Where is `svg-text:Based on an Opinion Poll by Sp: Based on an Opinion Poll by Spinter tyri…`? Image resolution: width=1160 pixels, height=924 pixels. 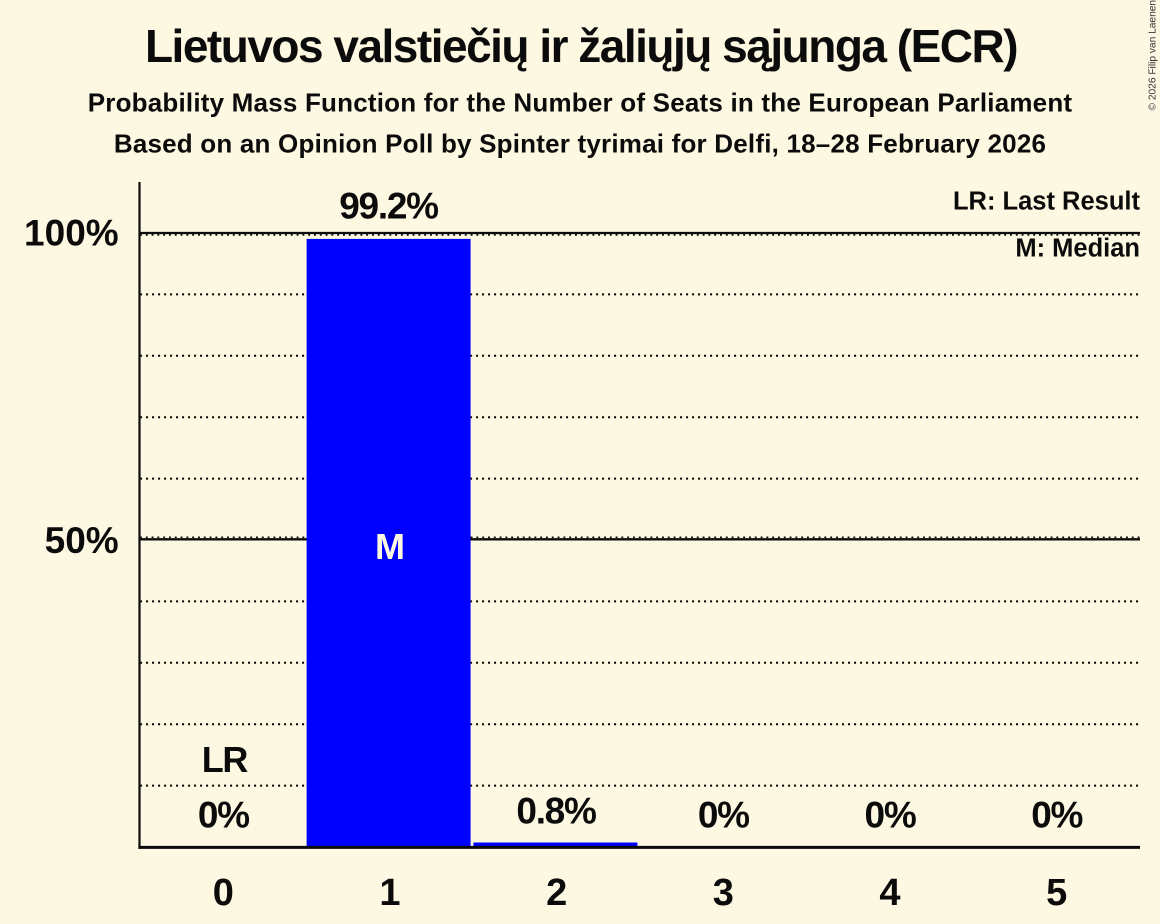
svg-text:Based on an Opinion Poll by Sp: Based on an Opinion Poll by Spinter tyri… is located at coordinates (580, 143).